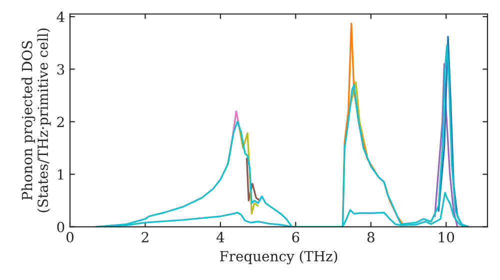  I want to click on y-tick-label: 2, so click(60, 121).